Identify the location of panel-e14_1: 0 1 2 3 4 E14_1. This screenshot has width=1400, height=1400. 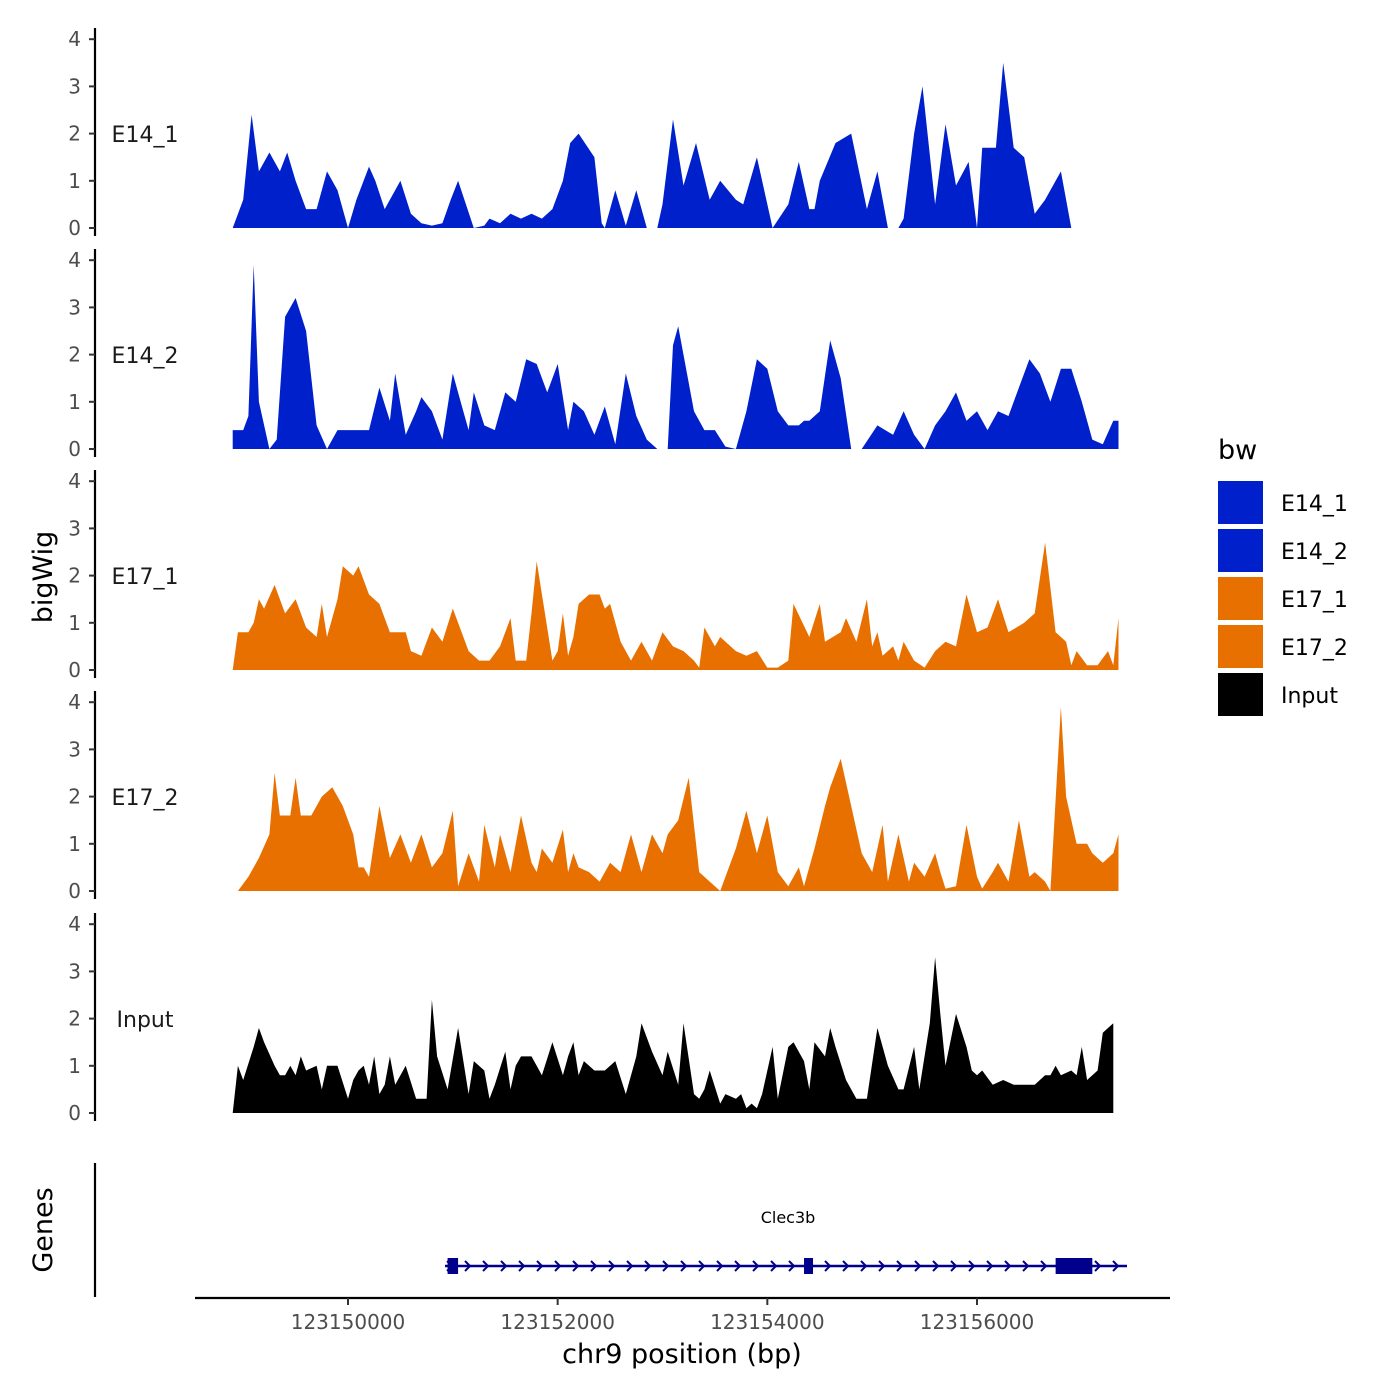
(593, 133).